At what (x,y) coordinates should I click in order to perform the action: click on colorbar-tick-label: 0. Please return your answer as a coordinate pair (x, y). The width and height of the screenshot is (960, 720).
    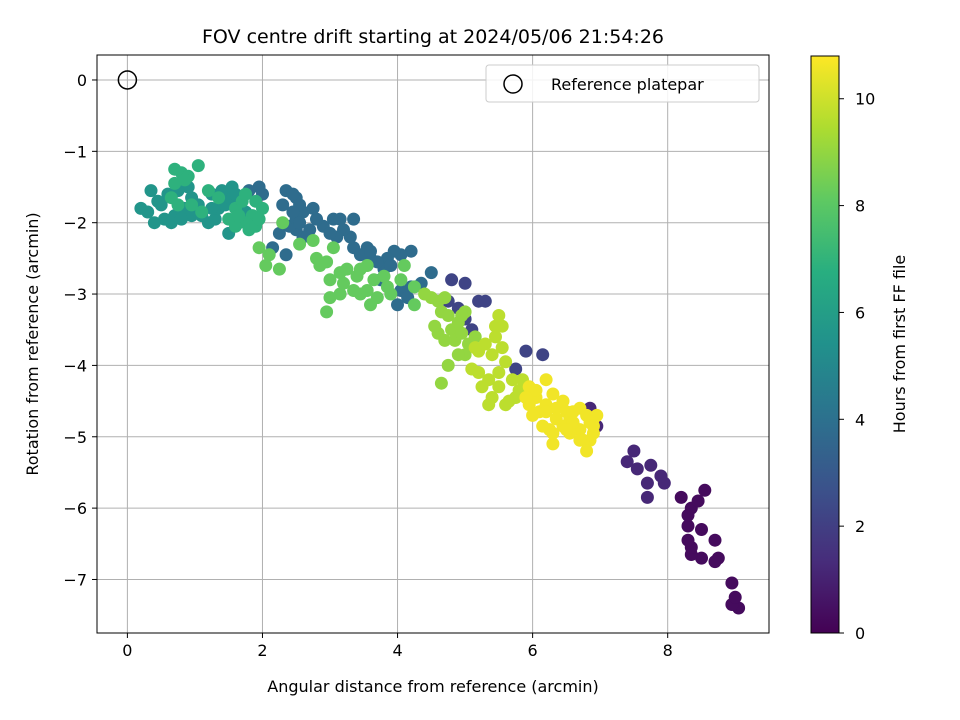
    Looking at the image, I should click on (860, 633).